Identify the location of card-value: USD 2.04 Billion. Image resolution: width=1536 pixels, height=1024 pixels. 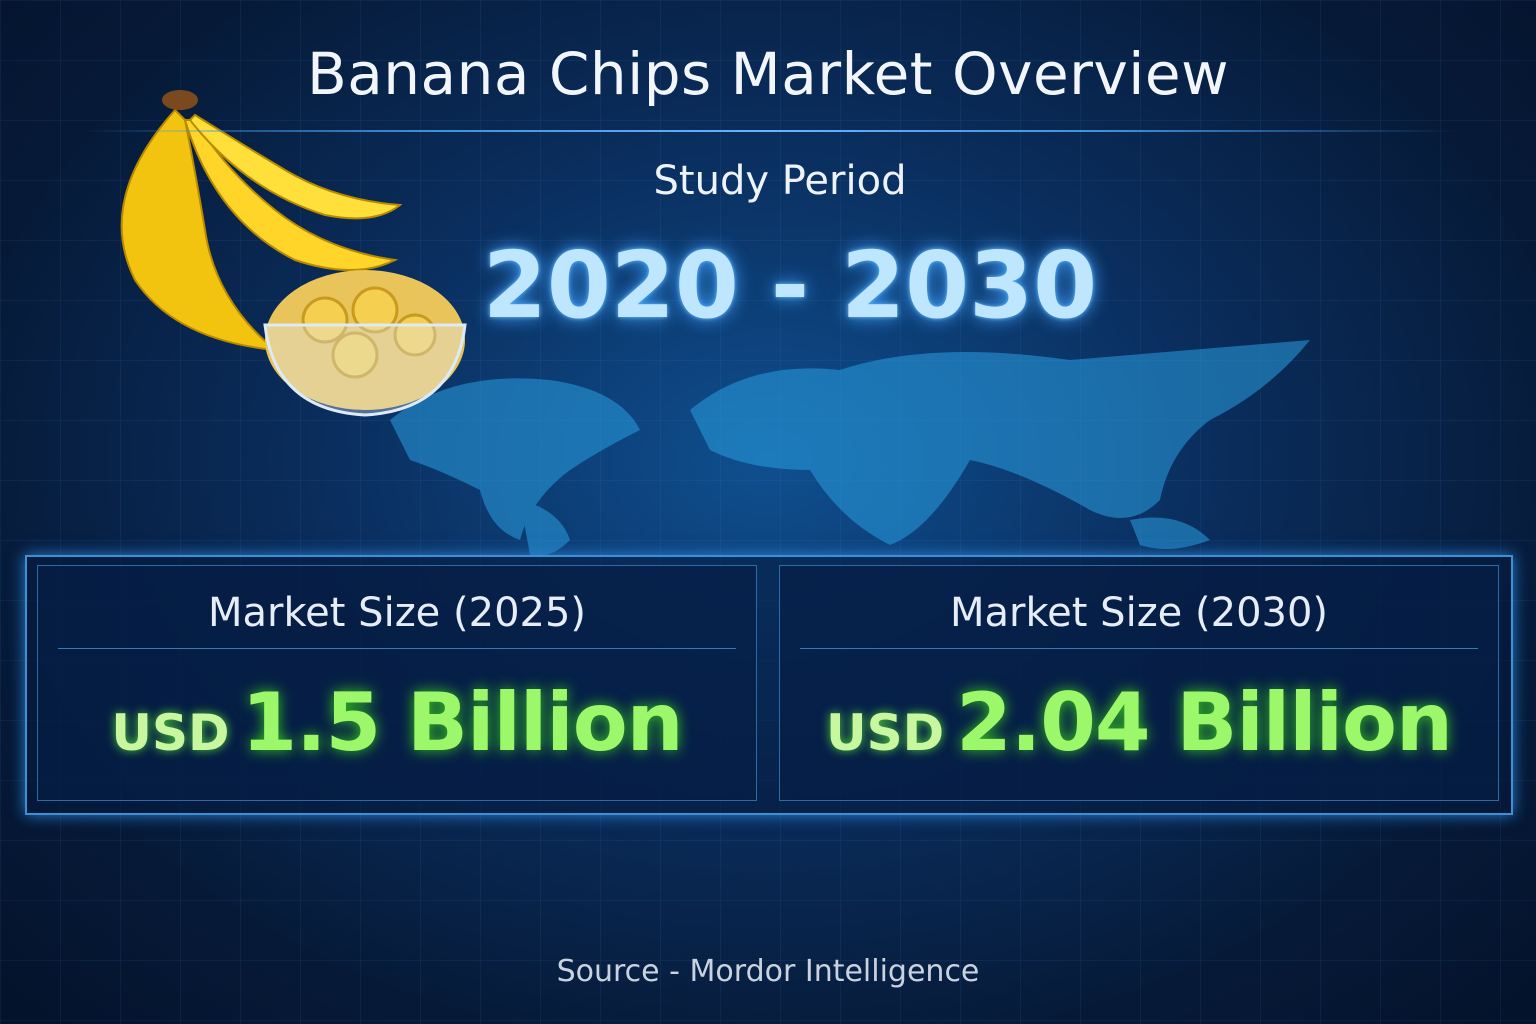
(1139, 722).